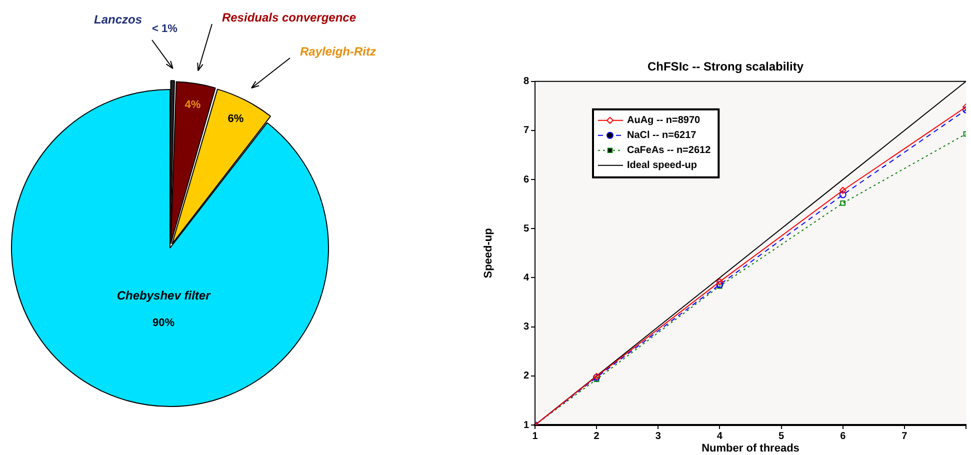 This screenshot has width=971, height=455. I want to click on chart-title: ChFSIc -- Strong scalability, so click(725, 67).